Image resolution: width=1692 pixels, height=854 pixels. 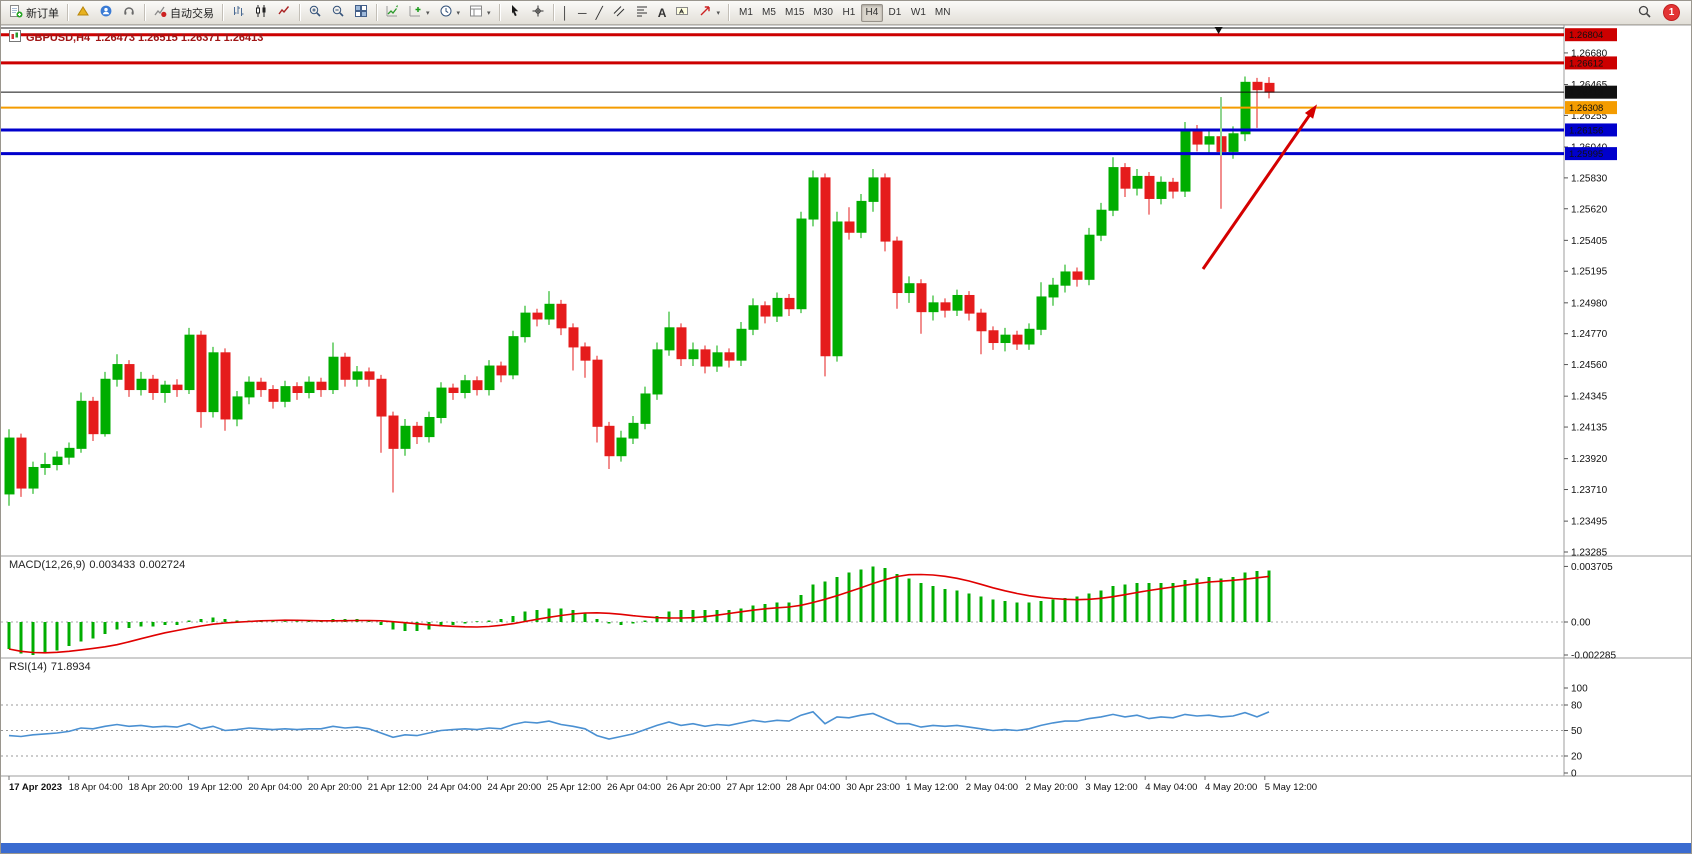 I want to click on market-icon, so click(x=106, y=12).